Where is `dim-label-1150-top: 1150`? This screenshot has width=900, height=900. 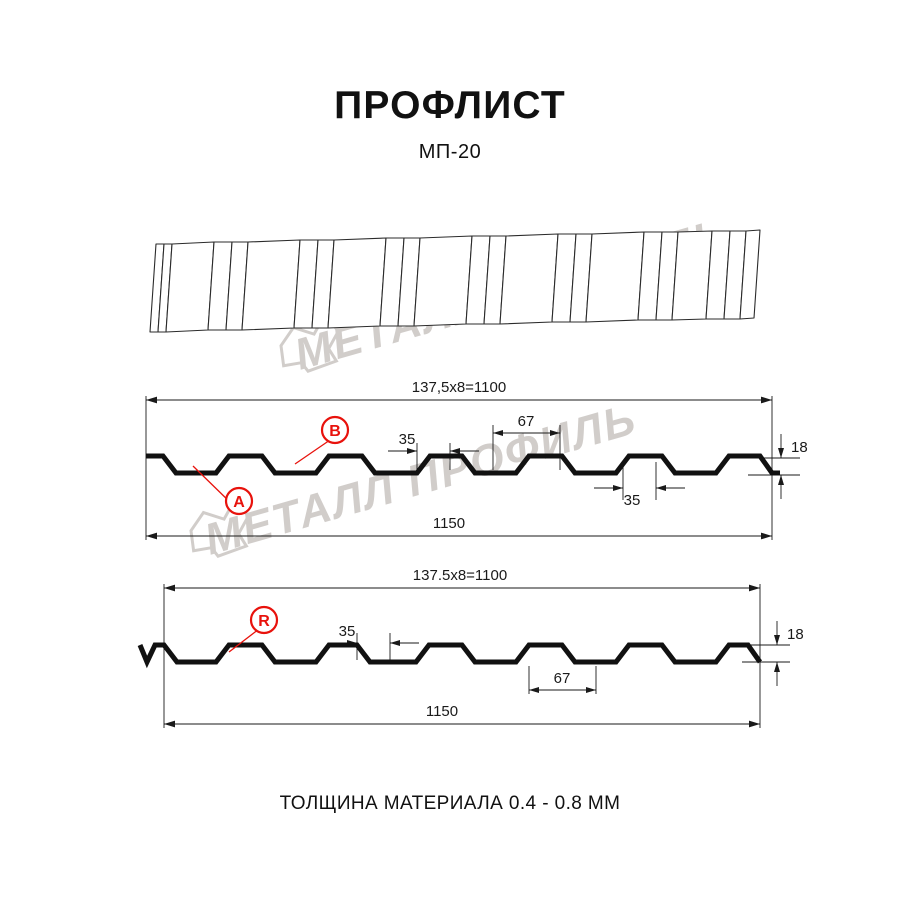
dim-label-1150-top: 1150 is located at coordinates (449, 523).